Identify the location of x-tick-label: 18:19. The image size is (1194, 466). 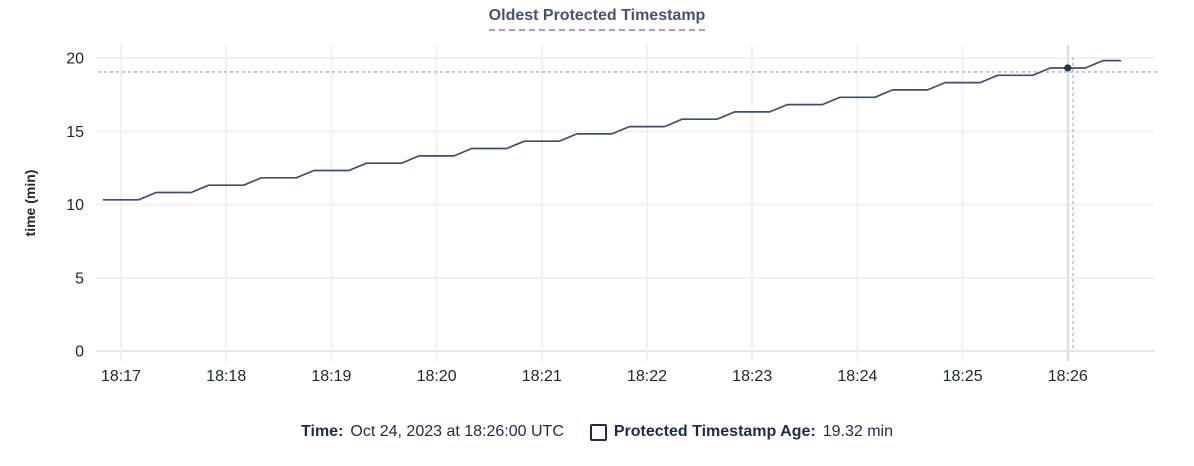
(331, 376).